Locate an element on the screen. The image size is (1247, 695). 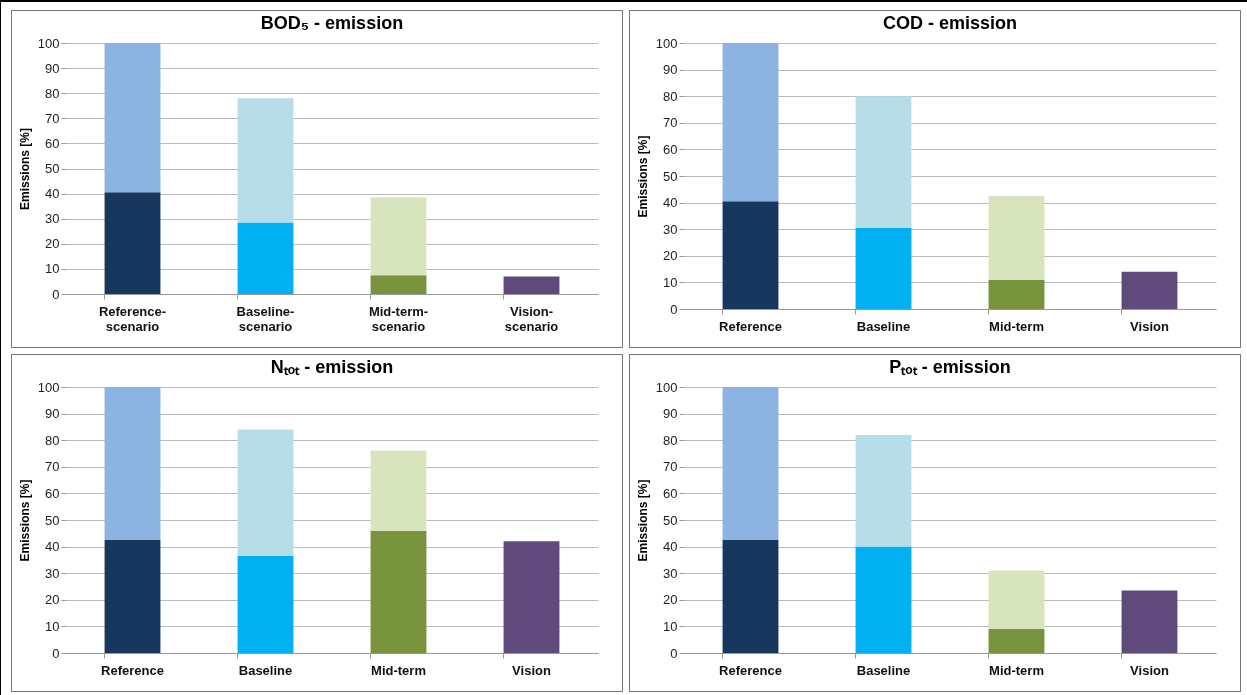
x-tick-label: Baseline-scenario is located at coordinates (265, 318).